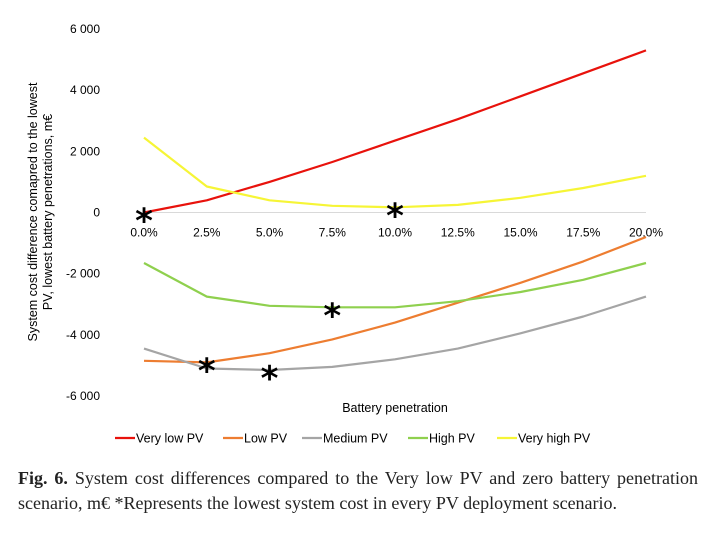 The width and height of the screenshot is (714, 552). Describe the element at coordinates (83, 212) in the screenshot. I see `y-axis-ticks: 6 000 4 000 2 000 0 -2 000 -4 000 -6 000` at that location.